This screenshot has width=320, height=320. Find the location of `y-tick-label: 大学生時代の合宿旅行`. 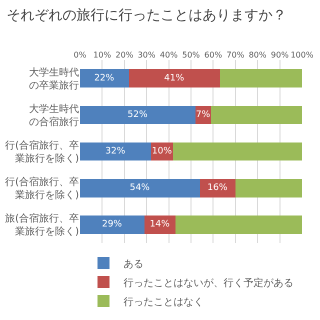

y-tick-label: 大学生時代の合宿旅行 is located at coordinates (54, 115).